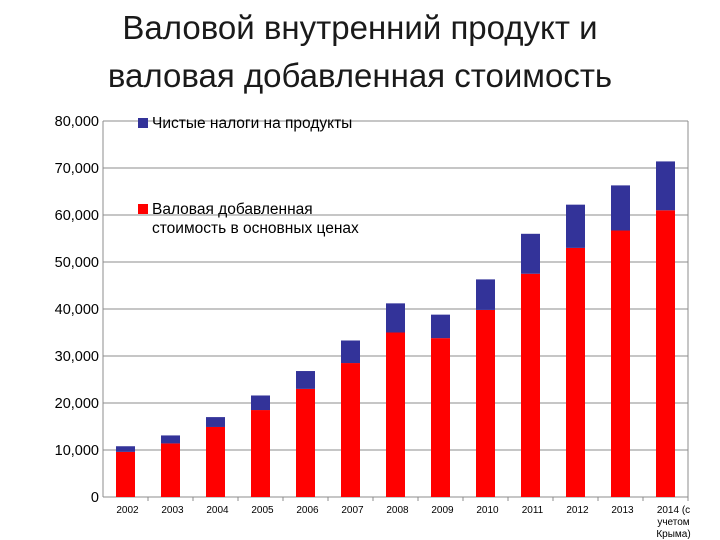 This screenshot has width=720, height=540. Describe the element at coordinates (533, 510) in the screenshot. I see `x-tick-label: 2011` at that location.